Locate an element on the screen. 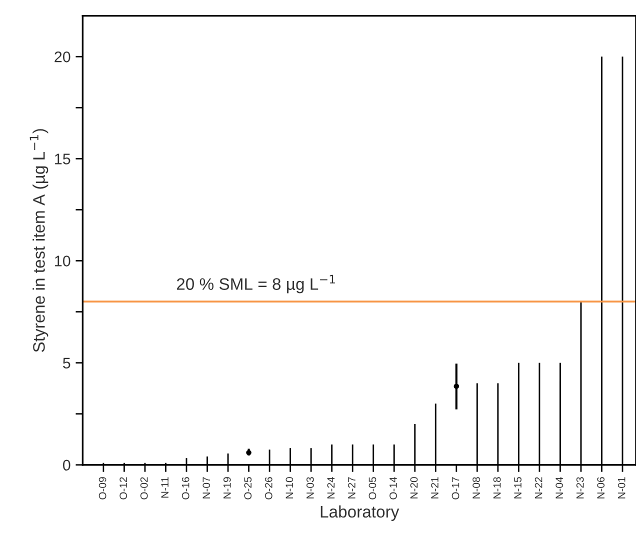 This screenshot has height=545, width=636. x-tick-label: N-10 is located at coordinates (290, 487).